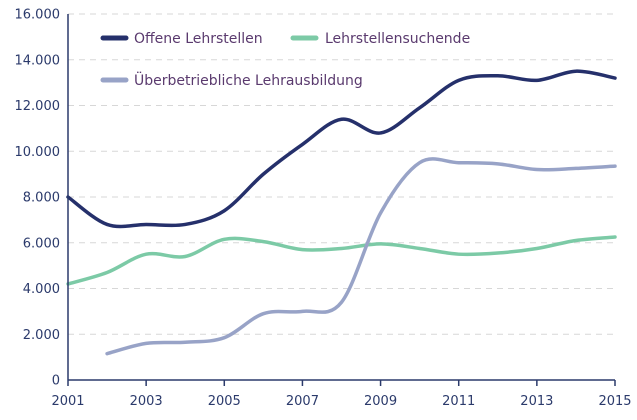  I want to click on x-tick-label: 2001, so click(67, 401).